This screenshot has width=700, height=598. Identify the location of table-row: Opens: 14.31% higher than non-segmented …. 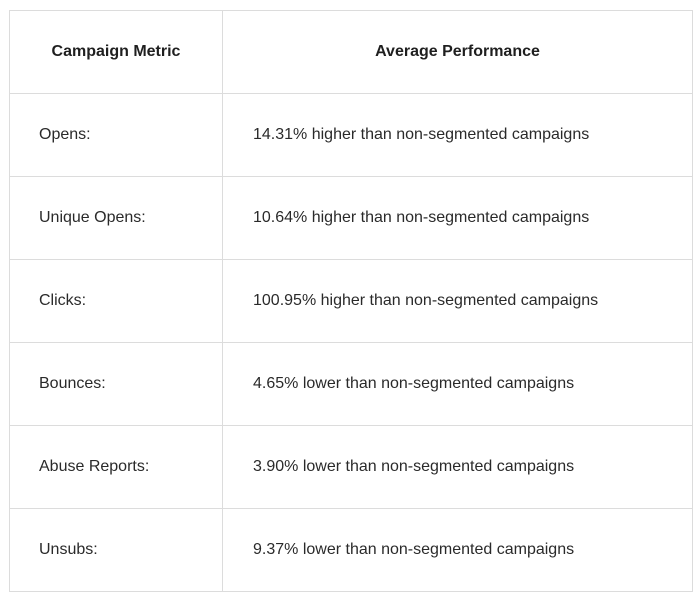
(351, 135).